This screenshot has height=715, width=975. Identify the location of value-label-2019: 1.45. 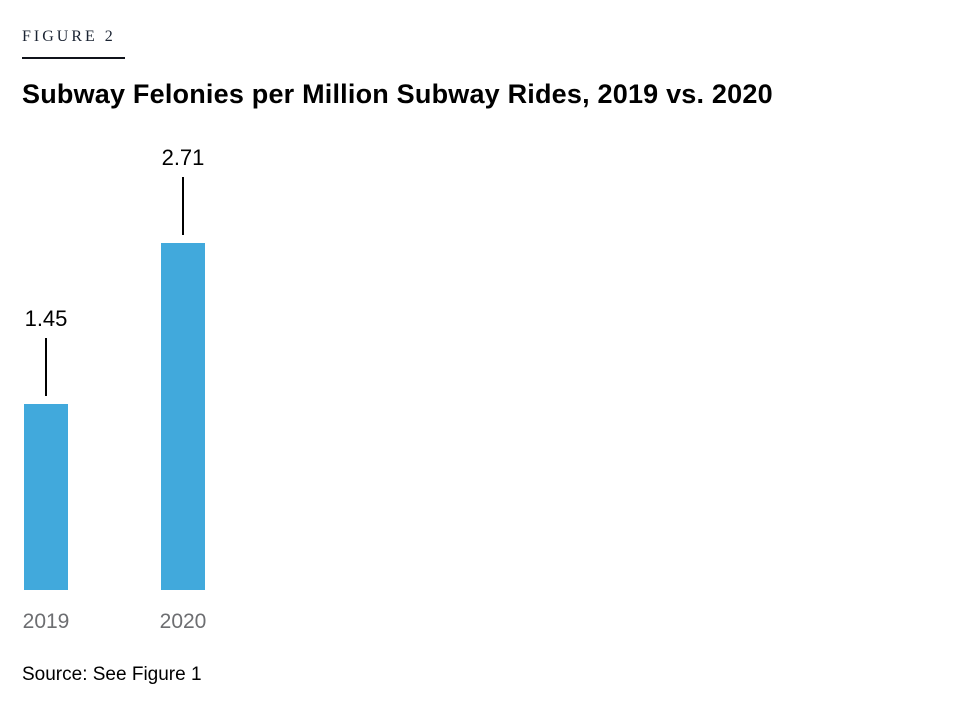
(46, 318).